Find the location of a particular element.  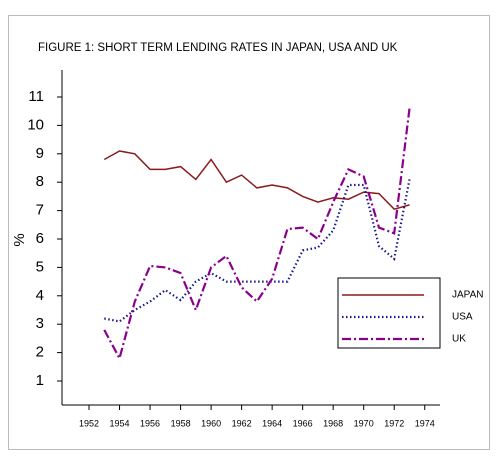

x-tick-label: 1966 is located at coordinates (303, 423).